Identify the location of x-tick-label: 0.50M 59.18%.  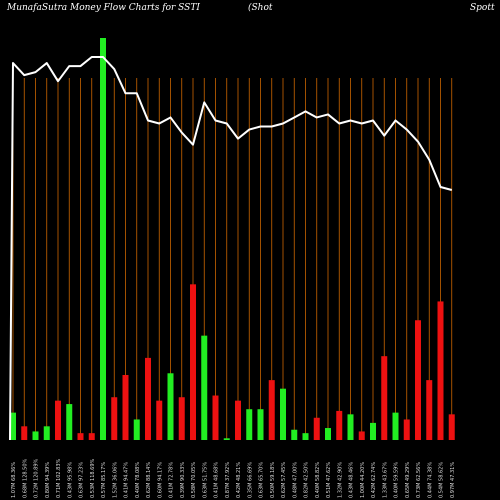
(273, 480).